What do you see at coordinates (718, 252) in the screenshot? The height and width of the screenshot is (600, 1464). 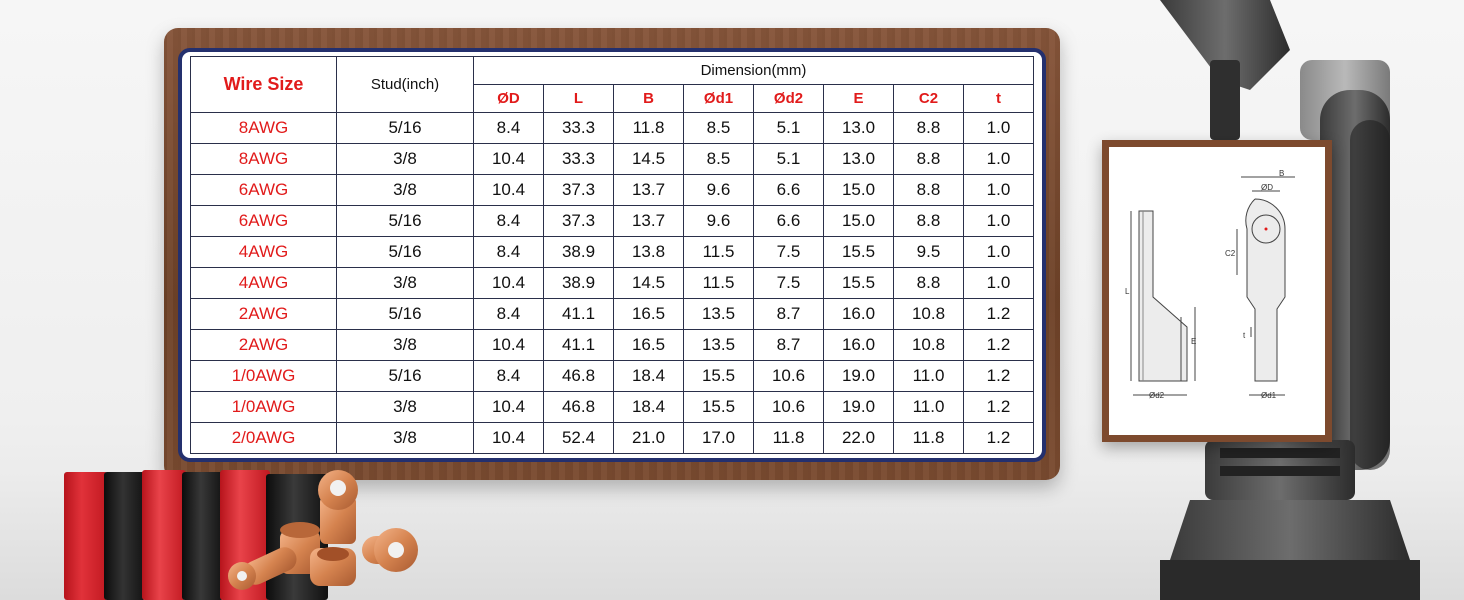 I see `cell-dimension: 11.5` at bounding box center [718, 252].